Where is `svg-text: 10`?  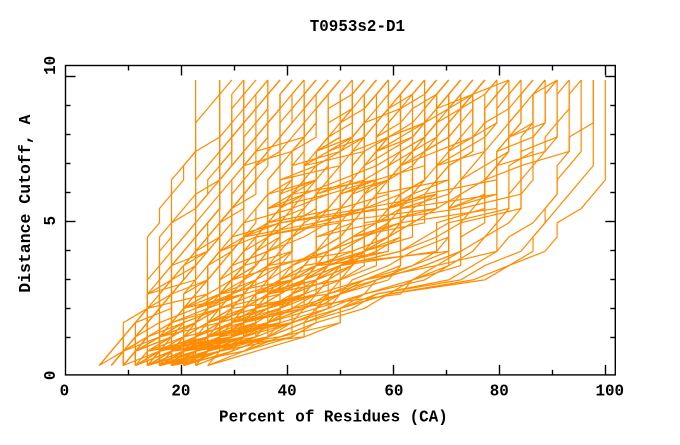
svg-text: 10 is located at coordinates (51, 65).